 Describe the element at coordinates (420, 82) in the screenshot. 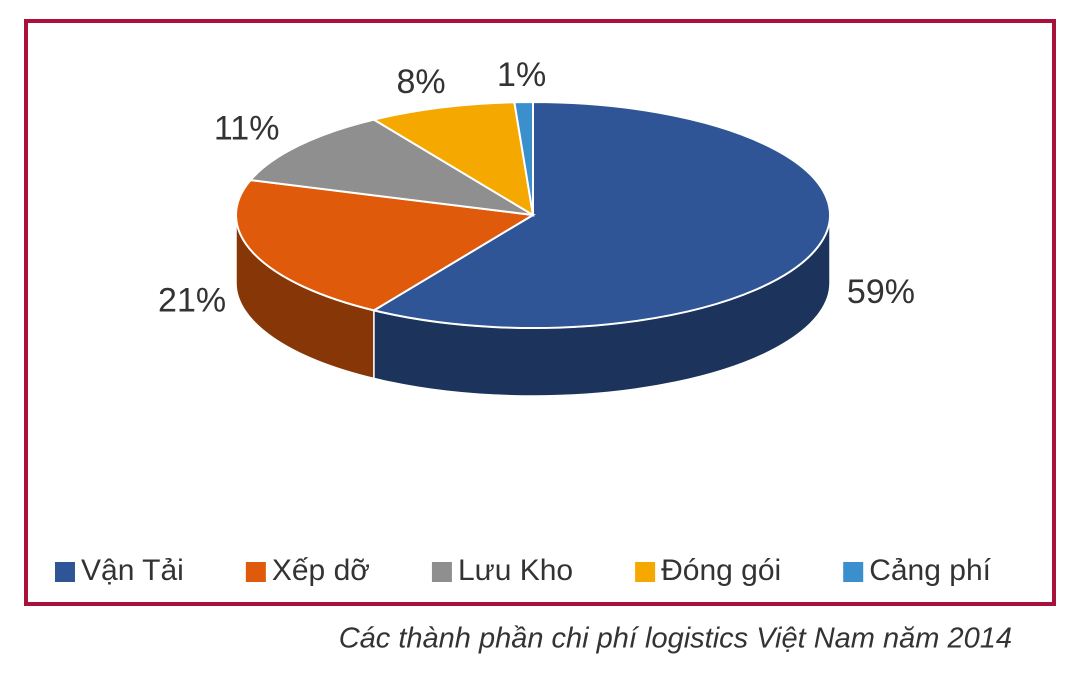

I see `data-label: 8%` at that location.